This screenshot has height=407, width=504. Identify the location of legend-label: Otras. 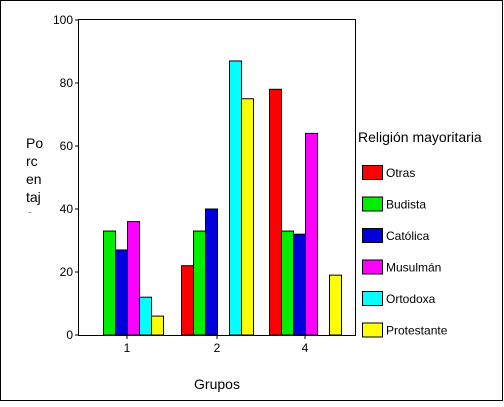
(400, 173).